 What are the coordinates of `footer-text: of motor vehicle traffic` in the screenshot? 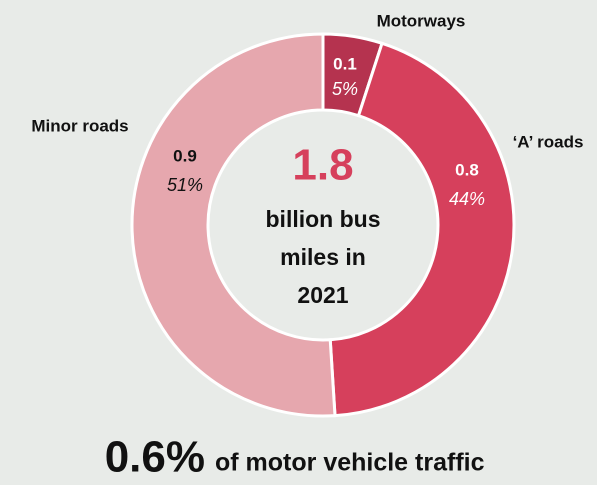 It's located at (350, 463).